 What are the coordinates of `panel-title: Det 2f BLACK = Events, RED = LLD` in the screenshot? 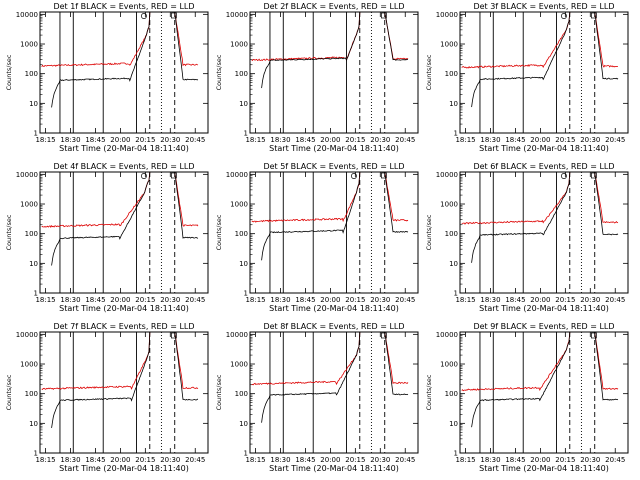 It's located at (333, 6).